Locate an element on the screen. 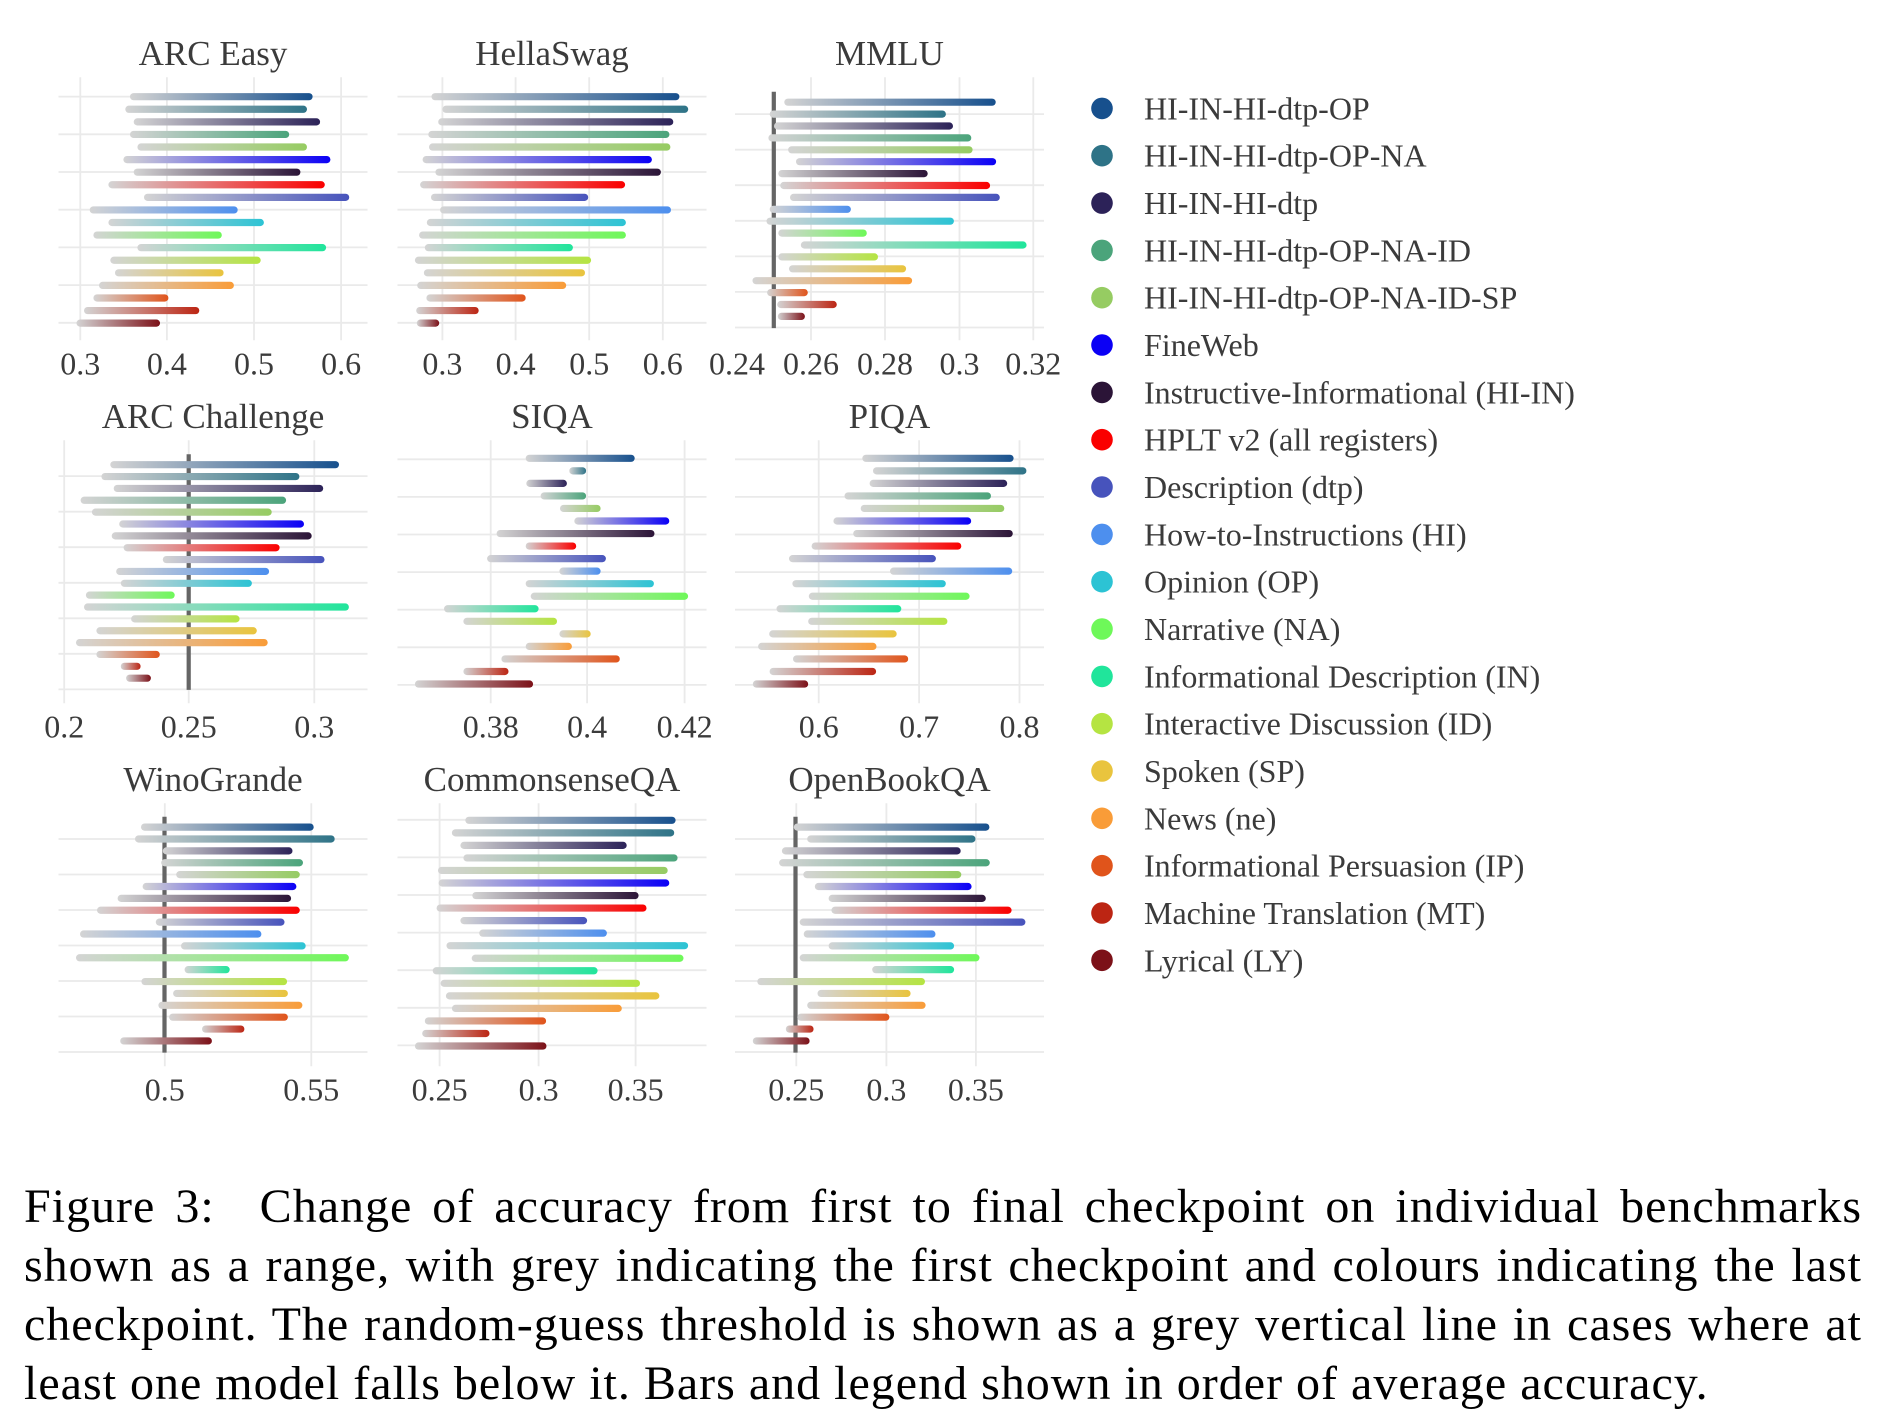  svg-text: 0.38 is located at coordinates (491, 727).